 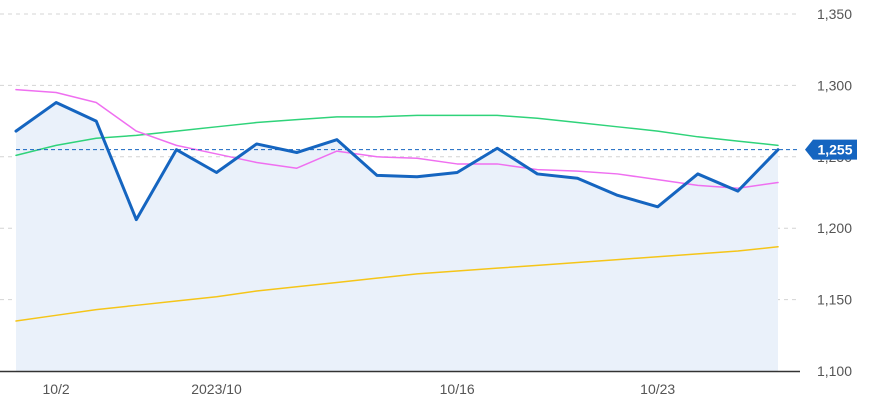 What do you see at coordinates (834, 228) in the screenshot?
I see `y-tick-label: 1,200` at bounding box center [834, 228].